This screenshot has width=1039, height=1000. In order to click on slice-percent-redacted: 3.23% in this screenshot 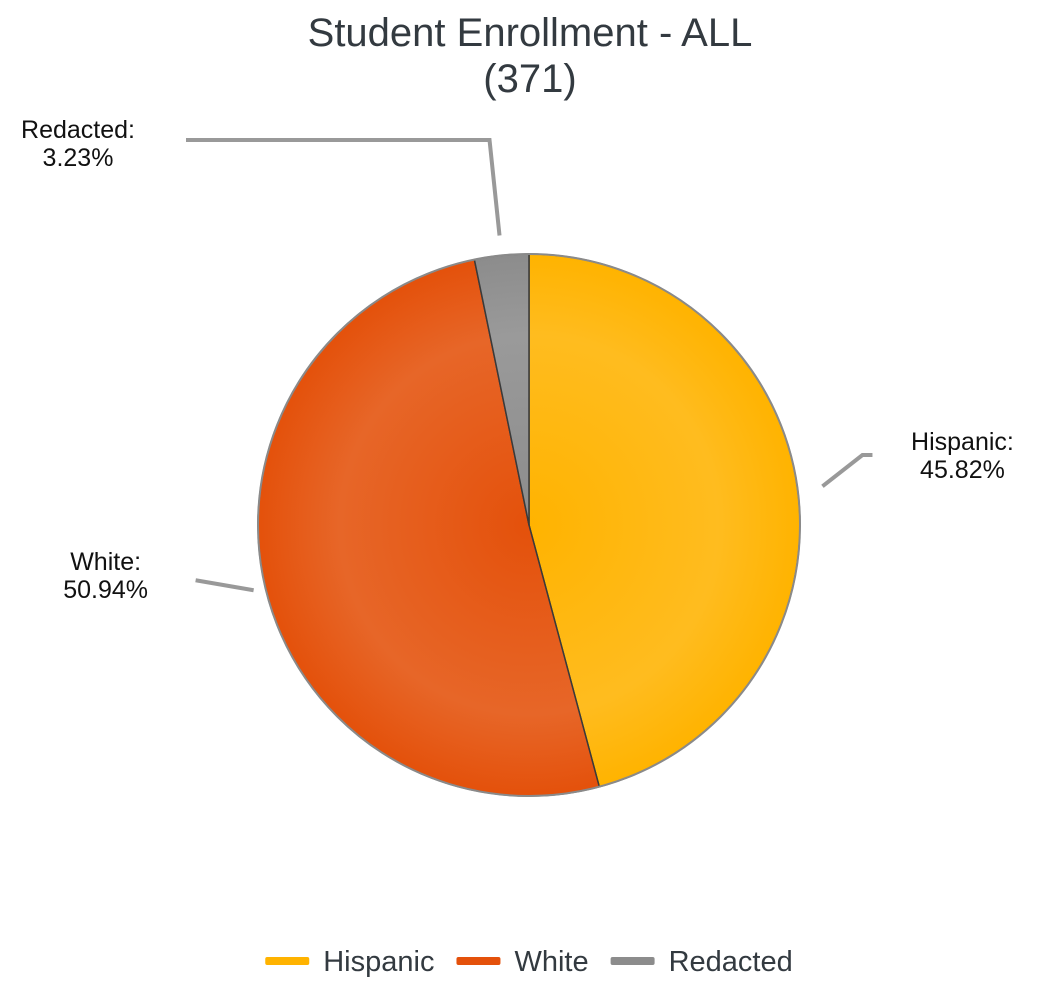, I will do `click(78, 158)`.